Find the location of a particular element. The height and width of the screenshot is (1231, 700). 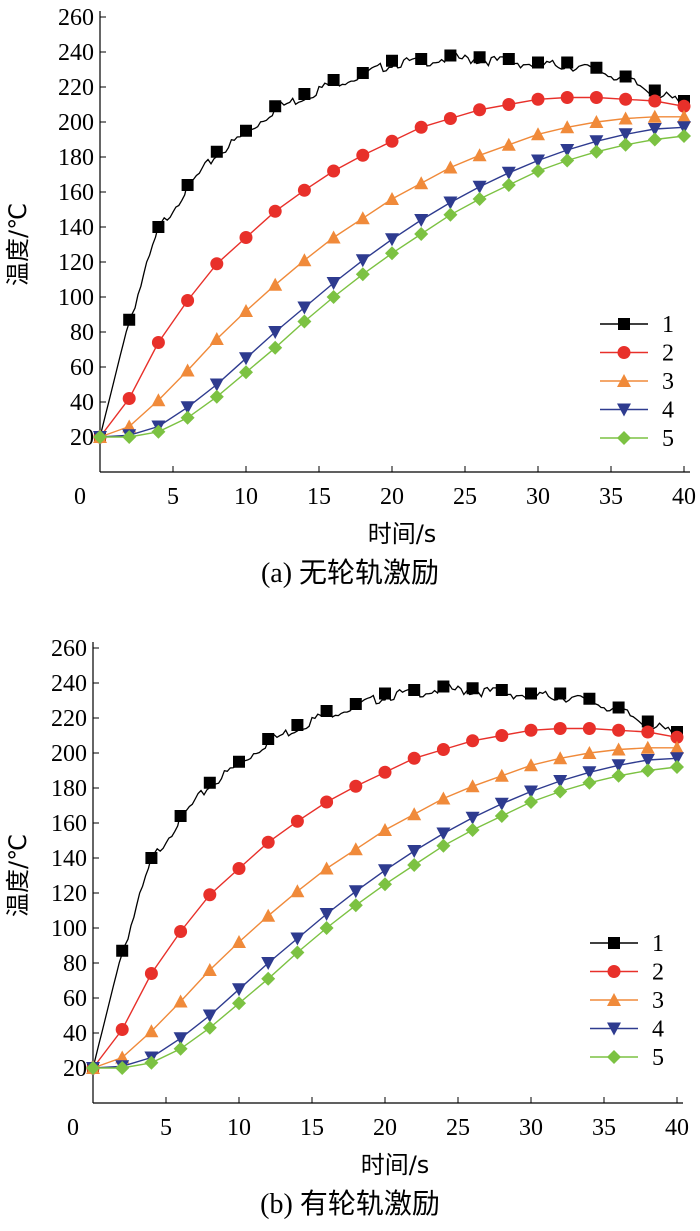

y-tick-label: 220 is located at coordinates (76, 88).